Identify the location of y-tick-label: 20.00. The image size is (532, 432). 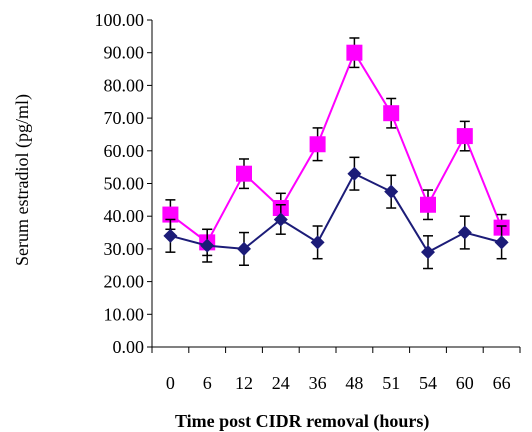
(124, 282).